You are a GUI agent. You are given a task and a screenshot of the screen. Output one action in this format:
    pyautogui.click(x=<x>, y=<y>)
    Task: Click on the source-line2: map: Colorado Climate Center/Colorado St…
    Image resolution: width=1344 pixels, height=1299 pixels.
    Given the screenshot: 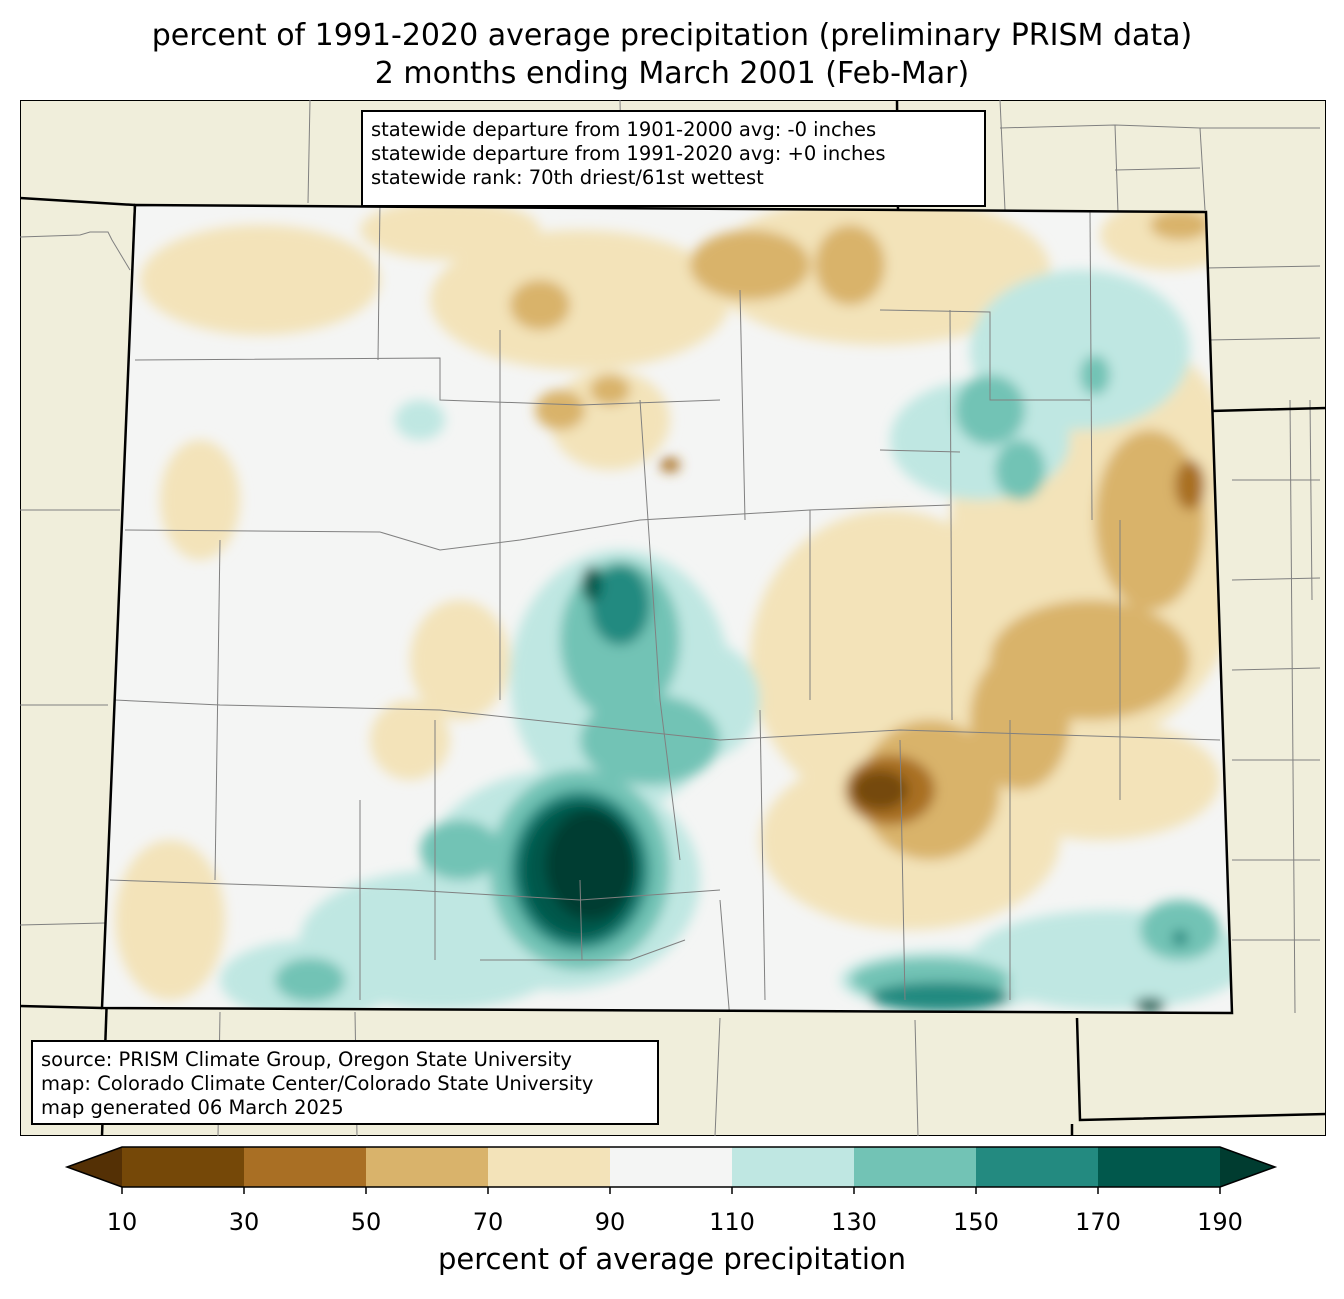 What is the action you would take?
    pyautogui.click(x=317, y=1083)
    